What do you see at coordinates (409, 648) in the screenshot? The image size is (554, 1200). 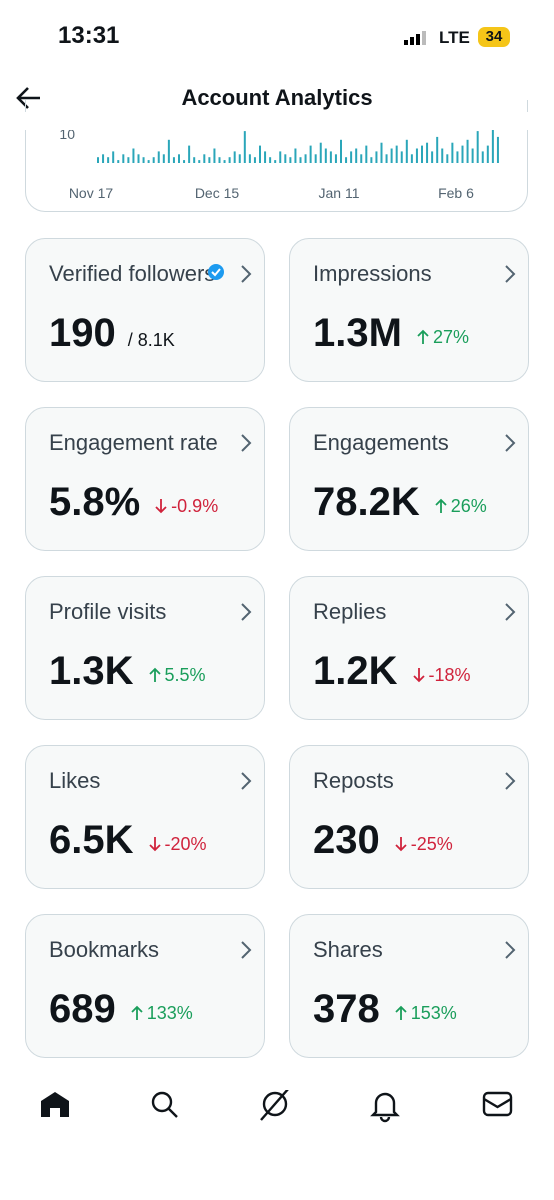 I see `metric-card: Replies 1.2K -18%` at bounding box center [409, 648].